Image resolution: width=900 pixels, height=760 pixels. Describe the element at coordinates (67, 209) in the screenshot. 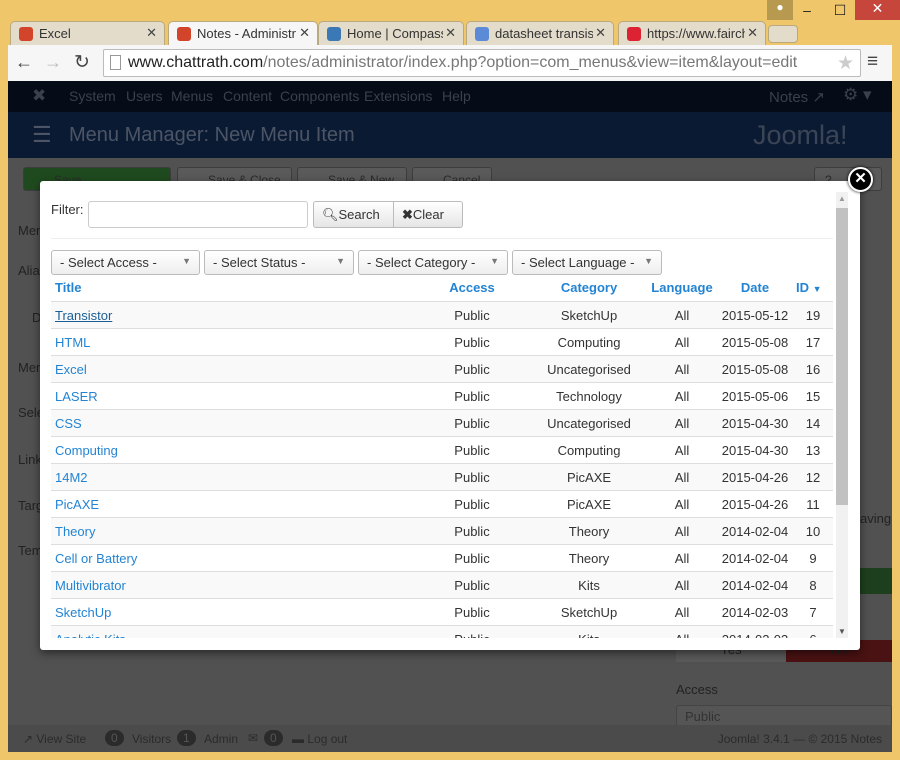

I see `filter-label: Filter:` at that location.